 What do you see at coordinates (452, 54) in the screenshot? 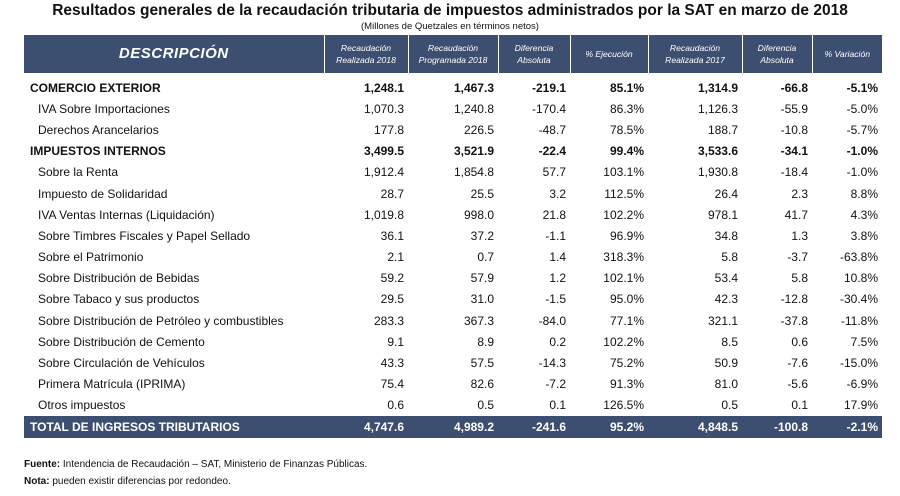
I see `header-prog-2018: Recaudación Programada 2018` at bounding box center [452, 54].